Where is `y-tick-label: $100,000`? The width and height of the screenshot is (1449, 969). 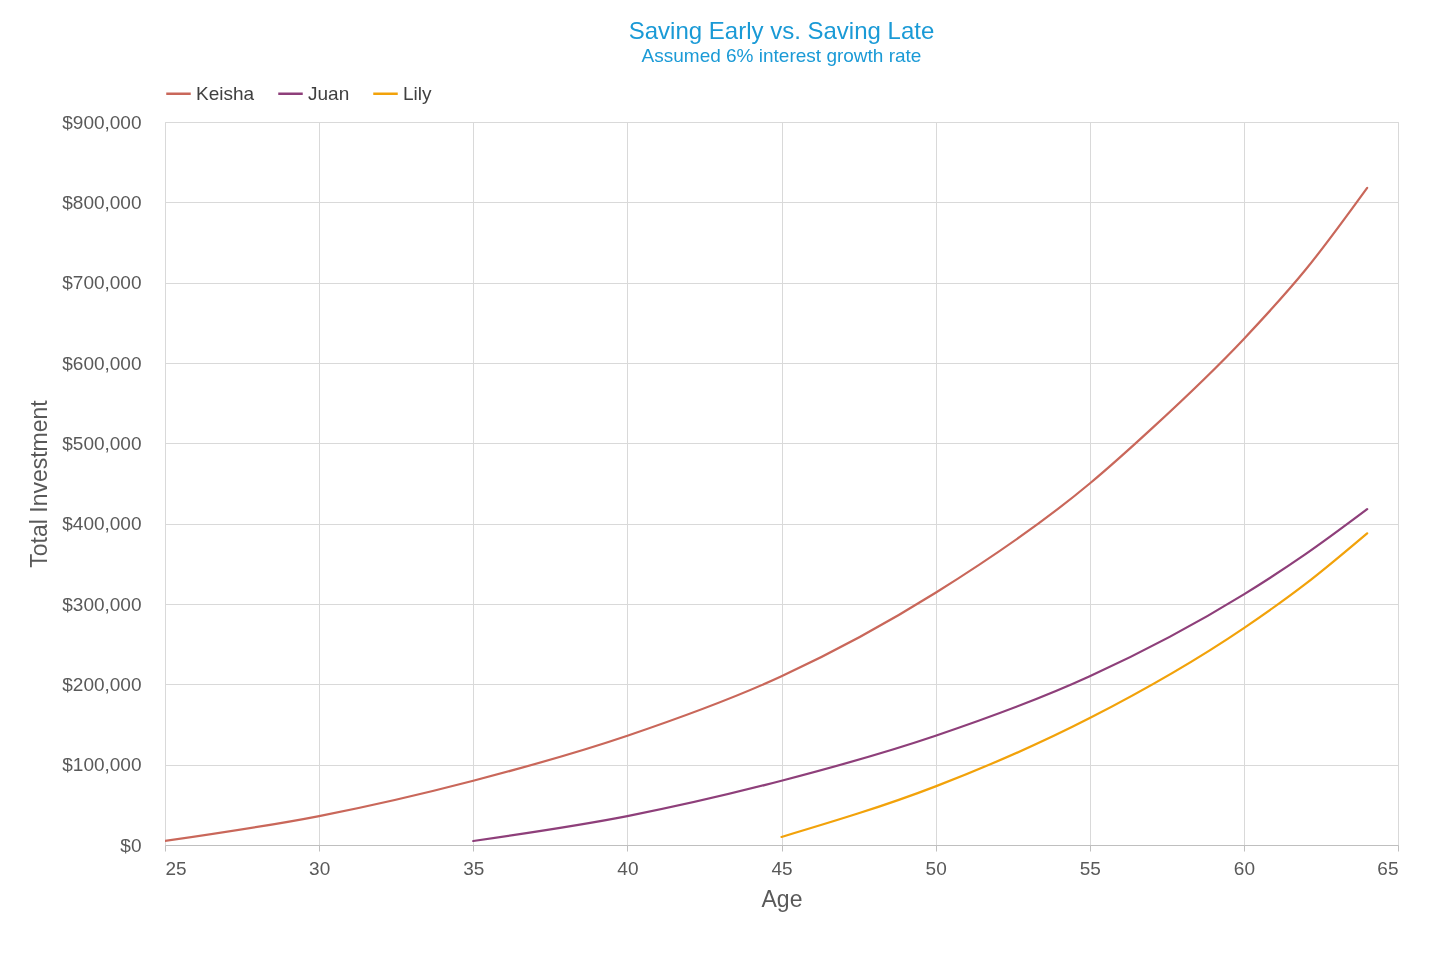 y-tick-label: $100,000 is located at coordinates (102, 765).